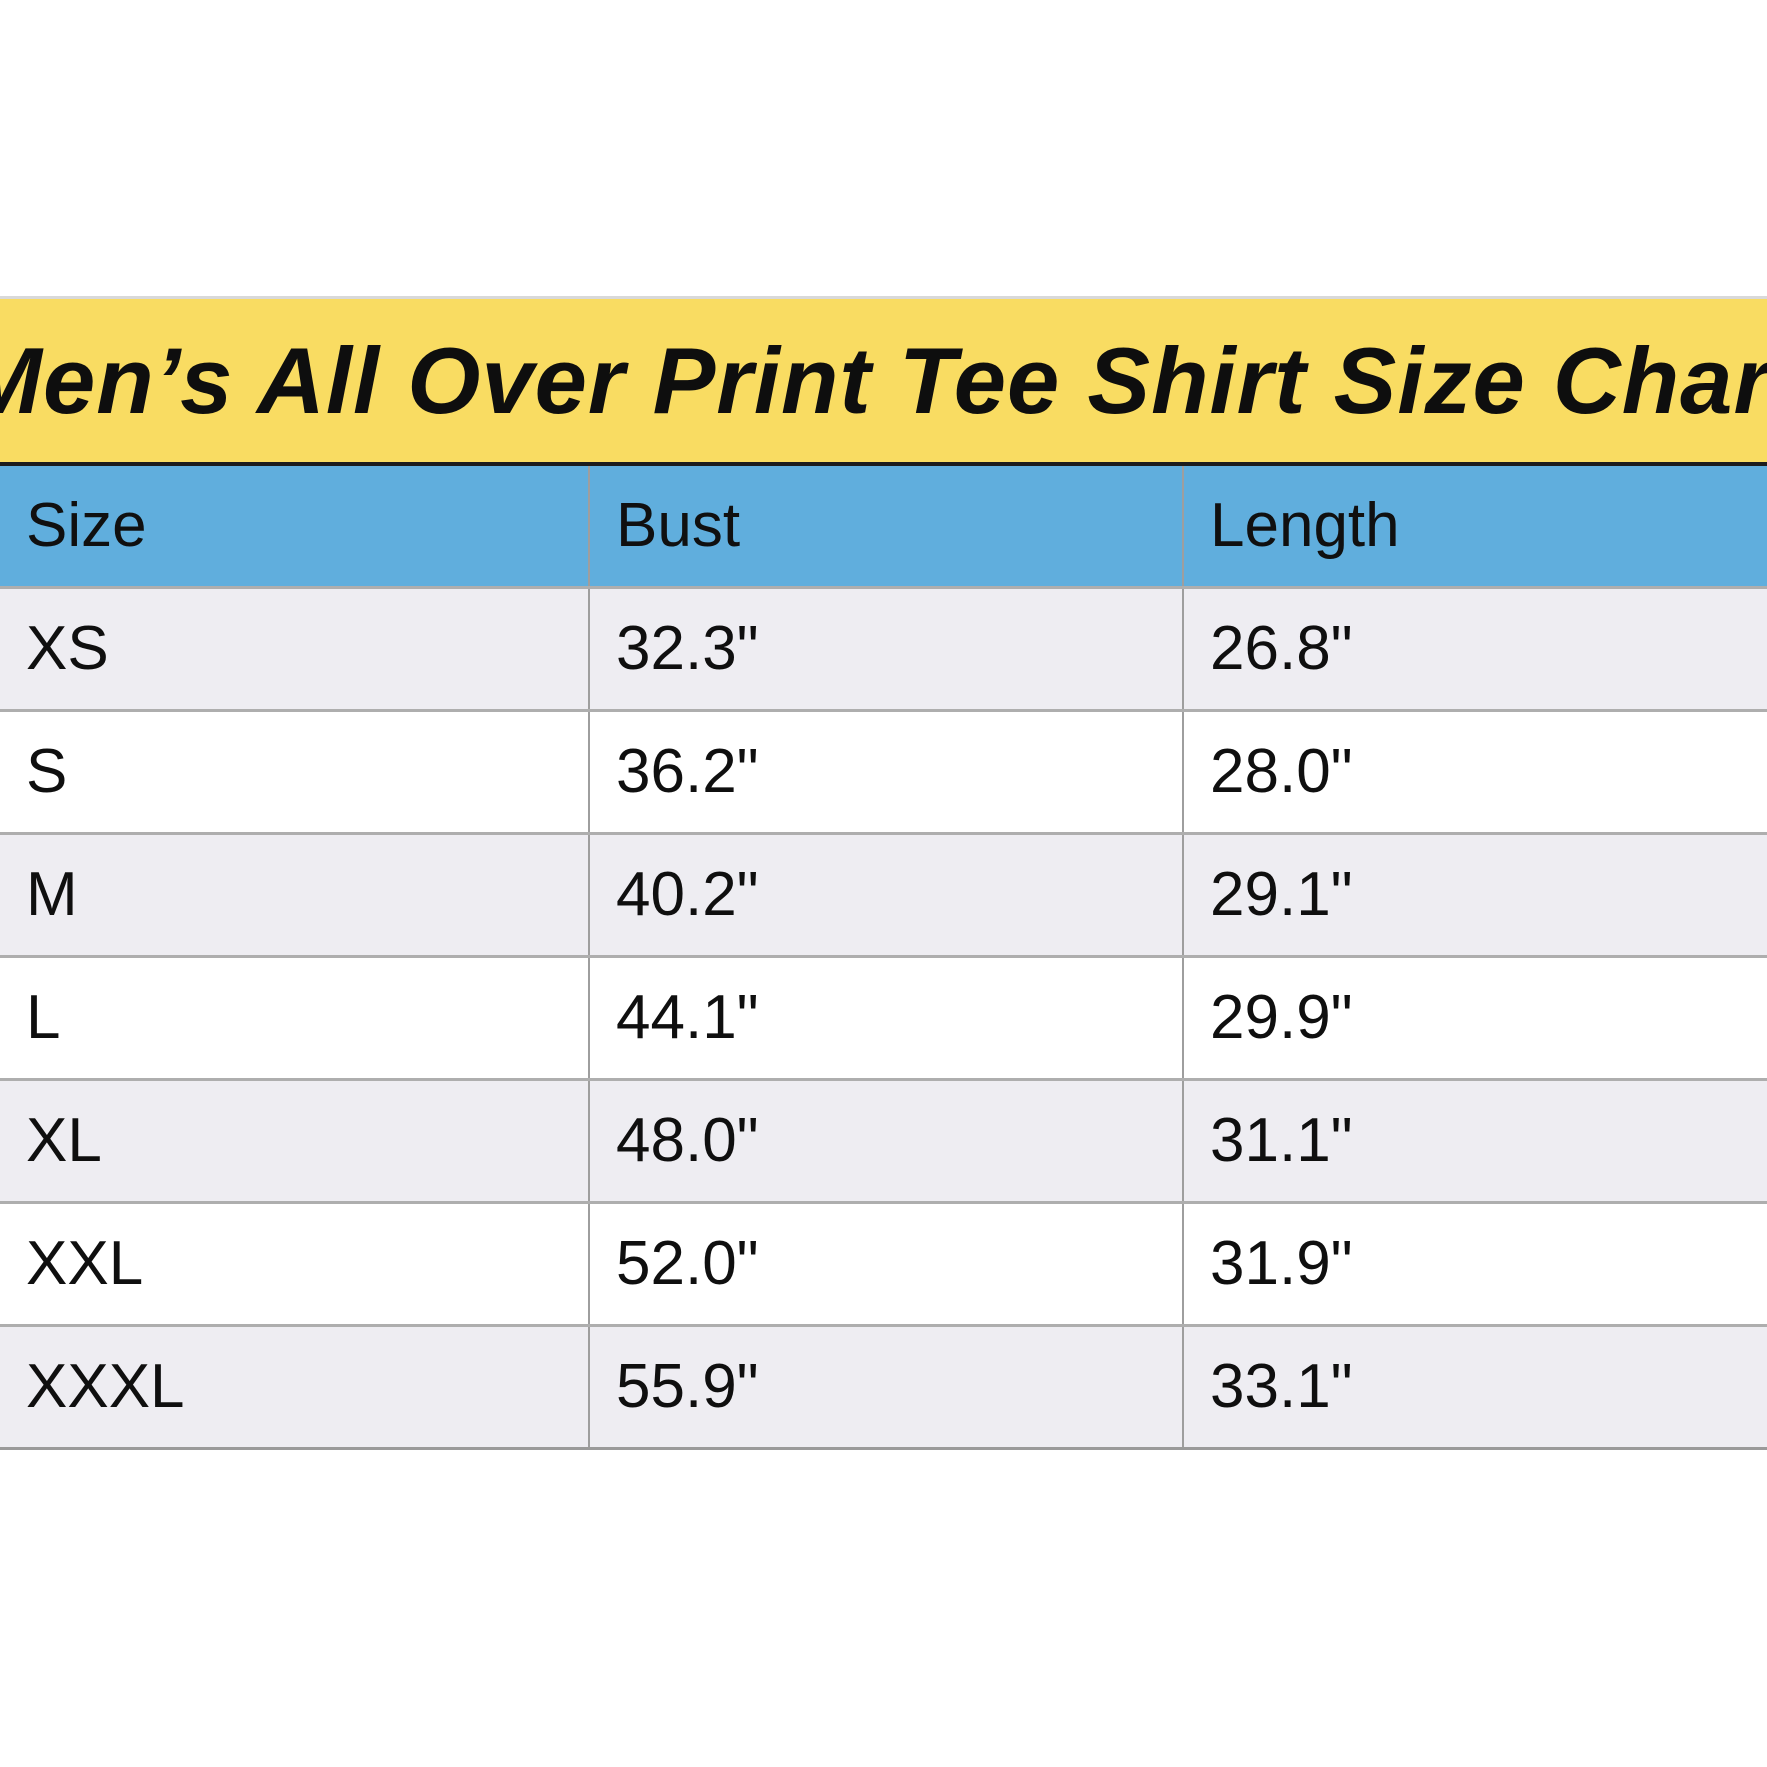 This screenshot has width=1767, height=1767. Describe the element at coordinates (43, 1017) in the screenshot. I see `cell-size: L` at that location.